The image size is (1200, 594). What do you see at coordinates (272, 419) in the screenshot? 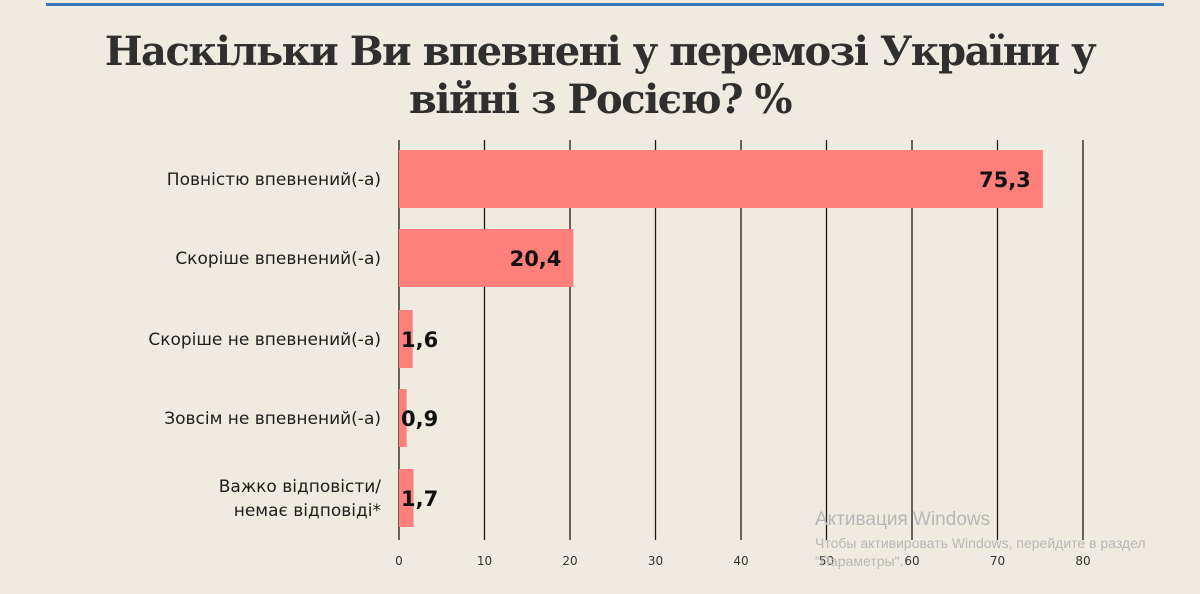
I see `category-label-4: Зовсім не впевнений(-а)` at bounding box center [272, 419].